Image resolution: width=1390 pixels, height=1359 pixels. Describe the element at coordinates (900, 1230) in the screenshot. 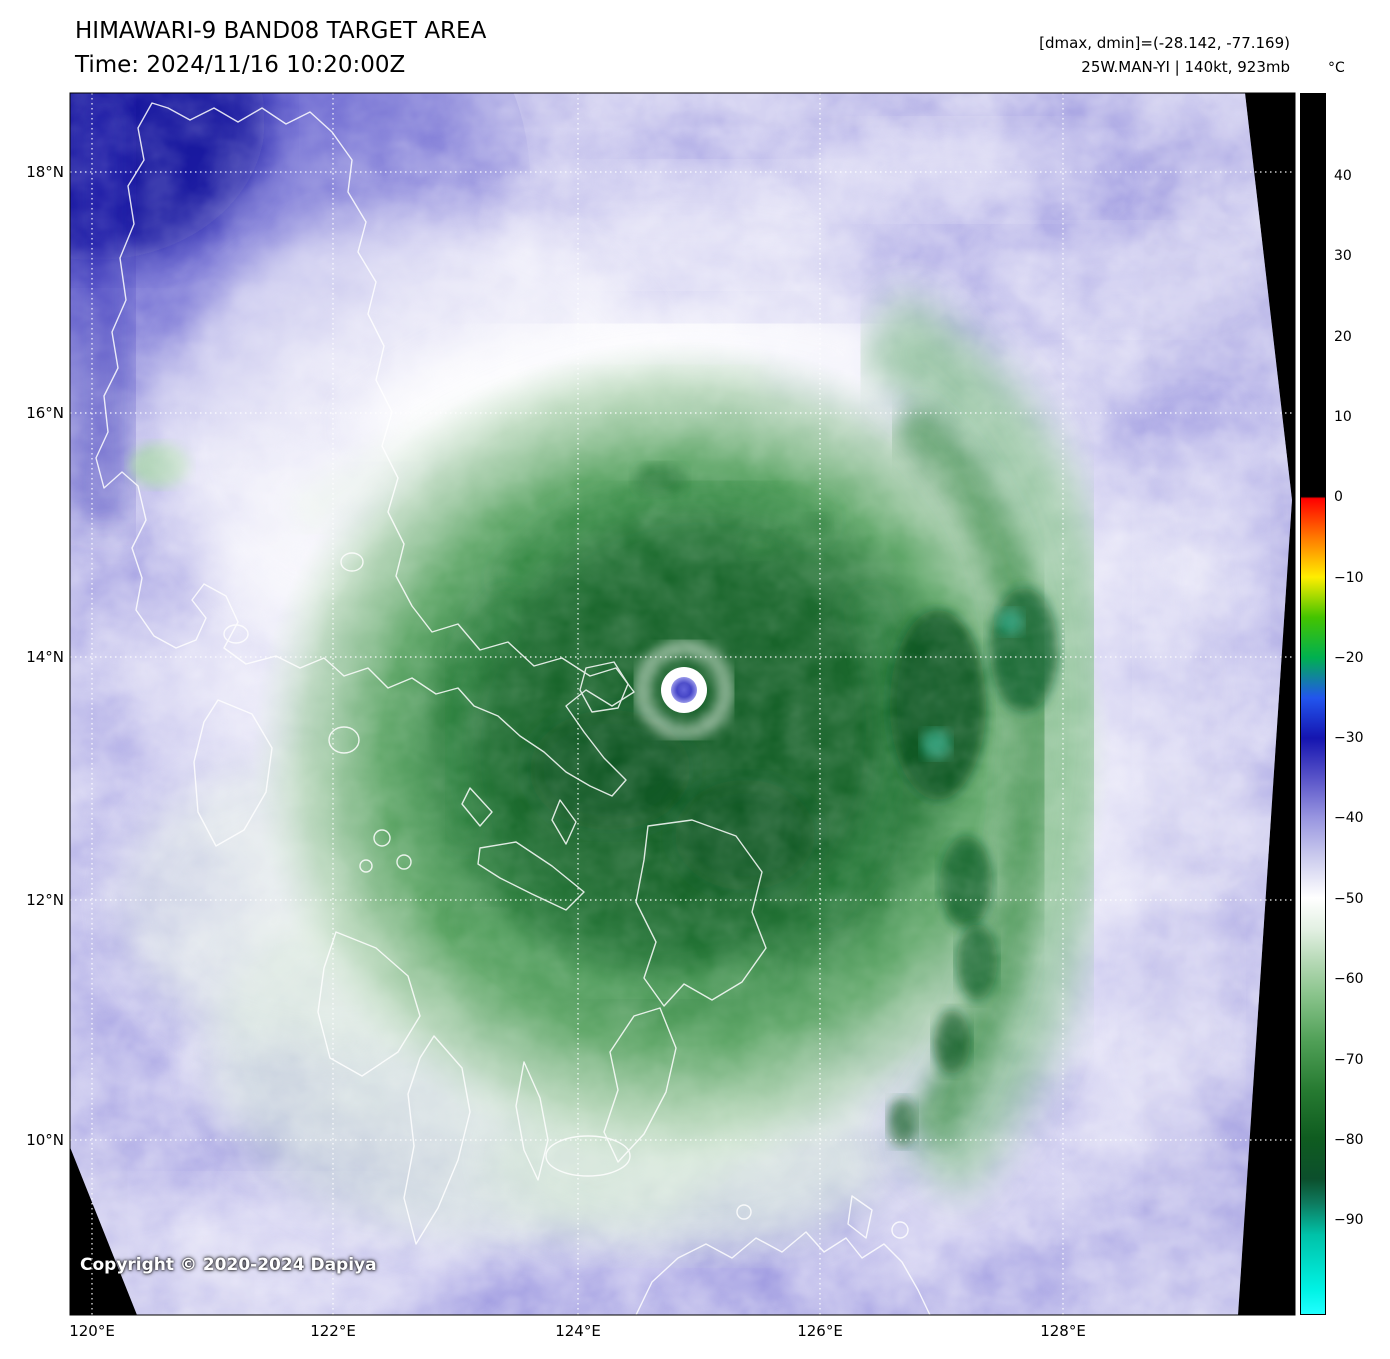

I see `coastline-siargao` at that location.